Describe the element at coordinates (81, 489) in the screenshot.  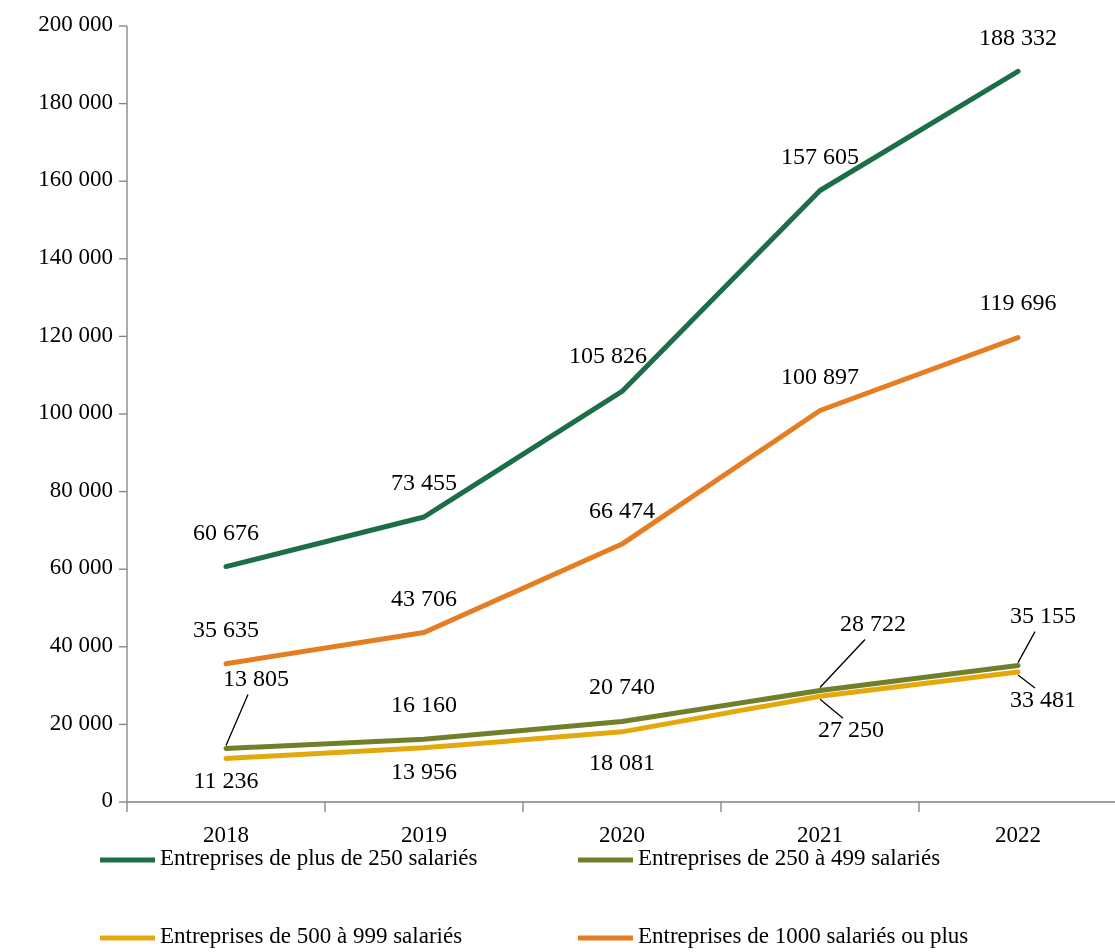
I see `y-tick-label: 80 000` at that location.